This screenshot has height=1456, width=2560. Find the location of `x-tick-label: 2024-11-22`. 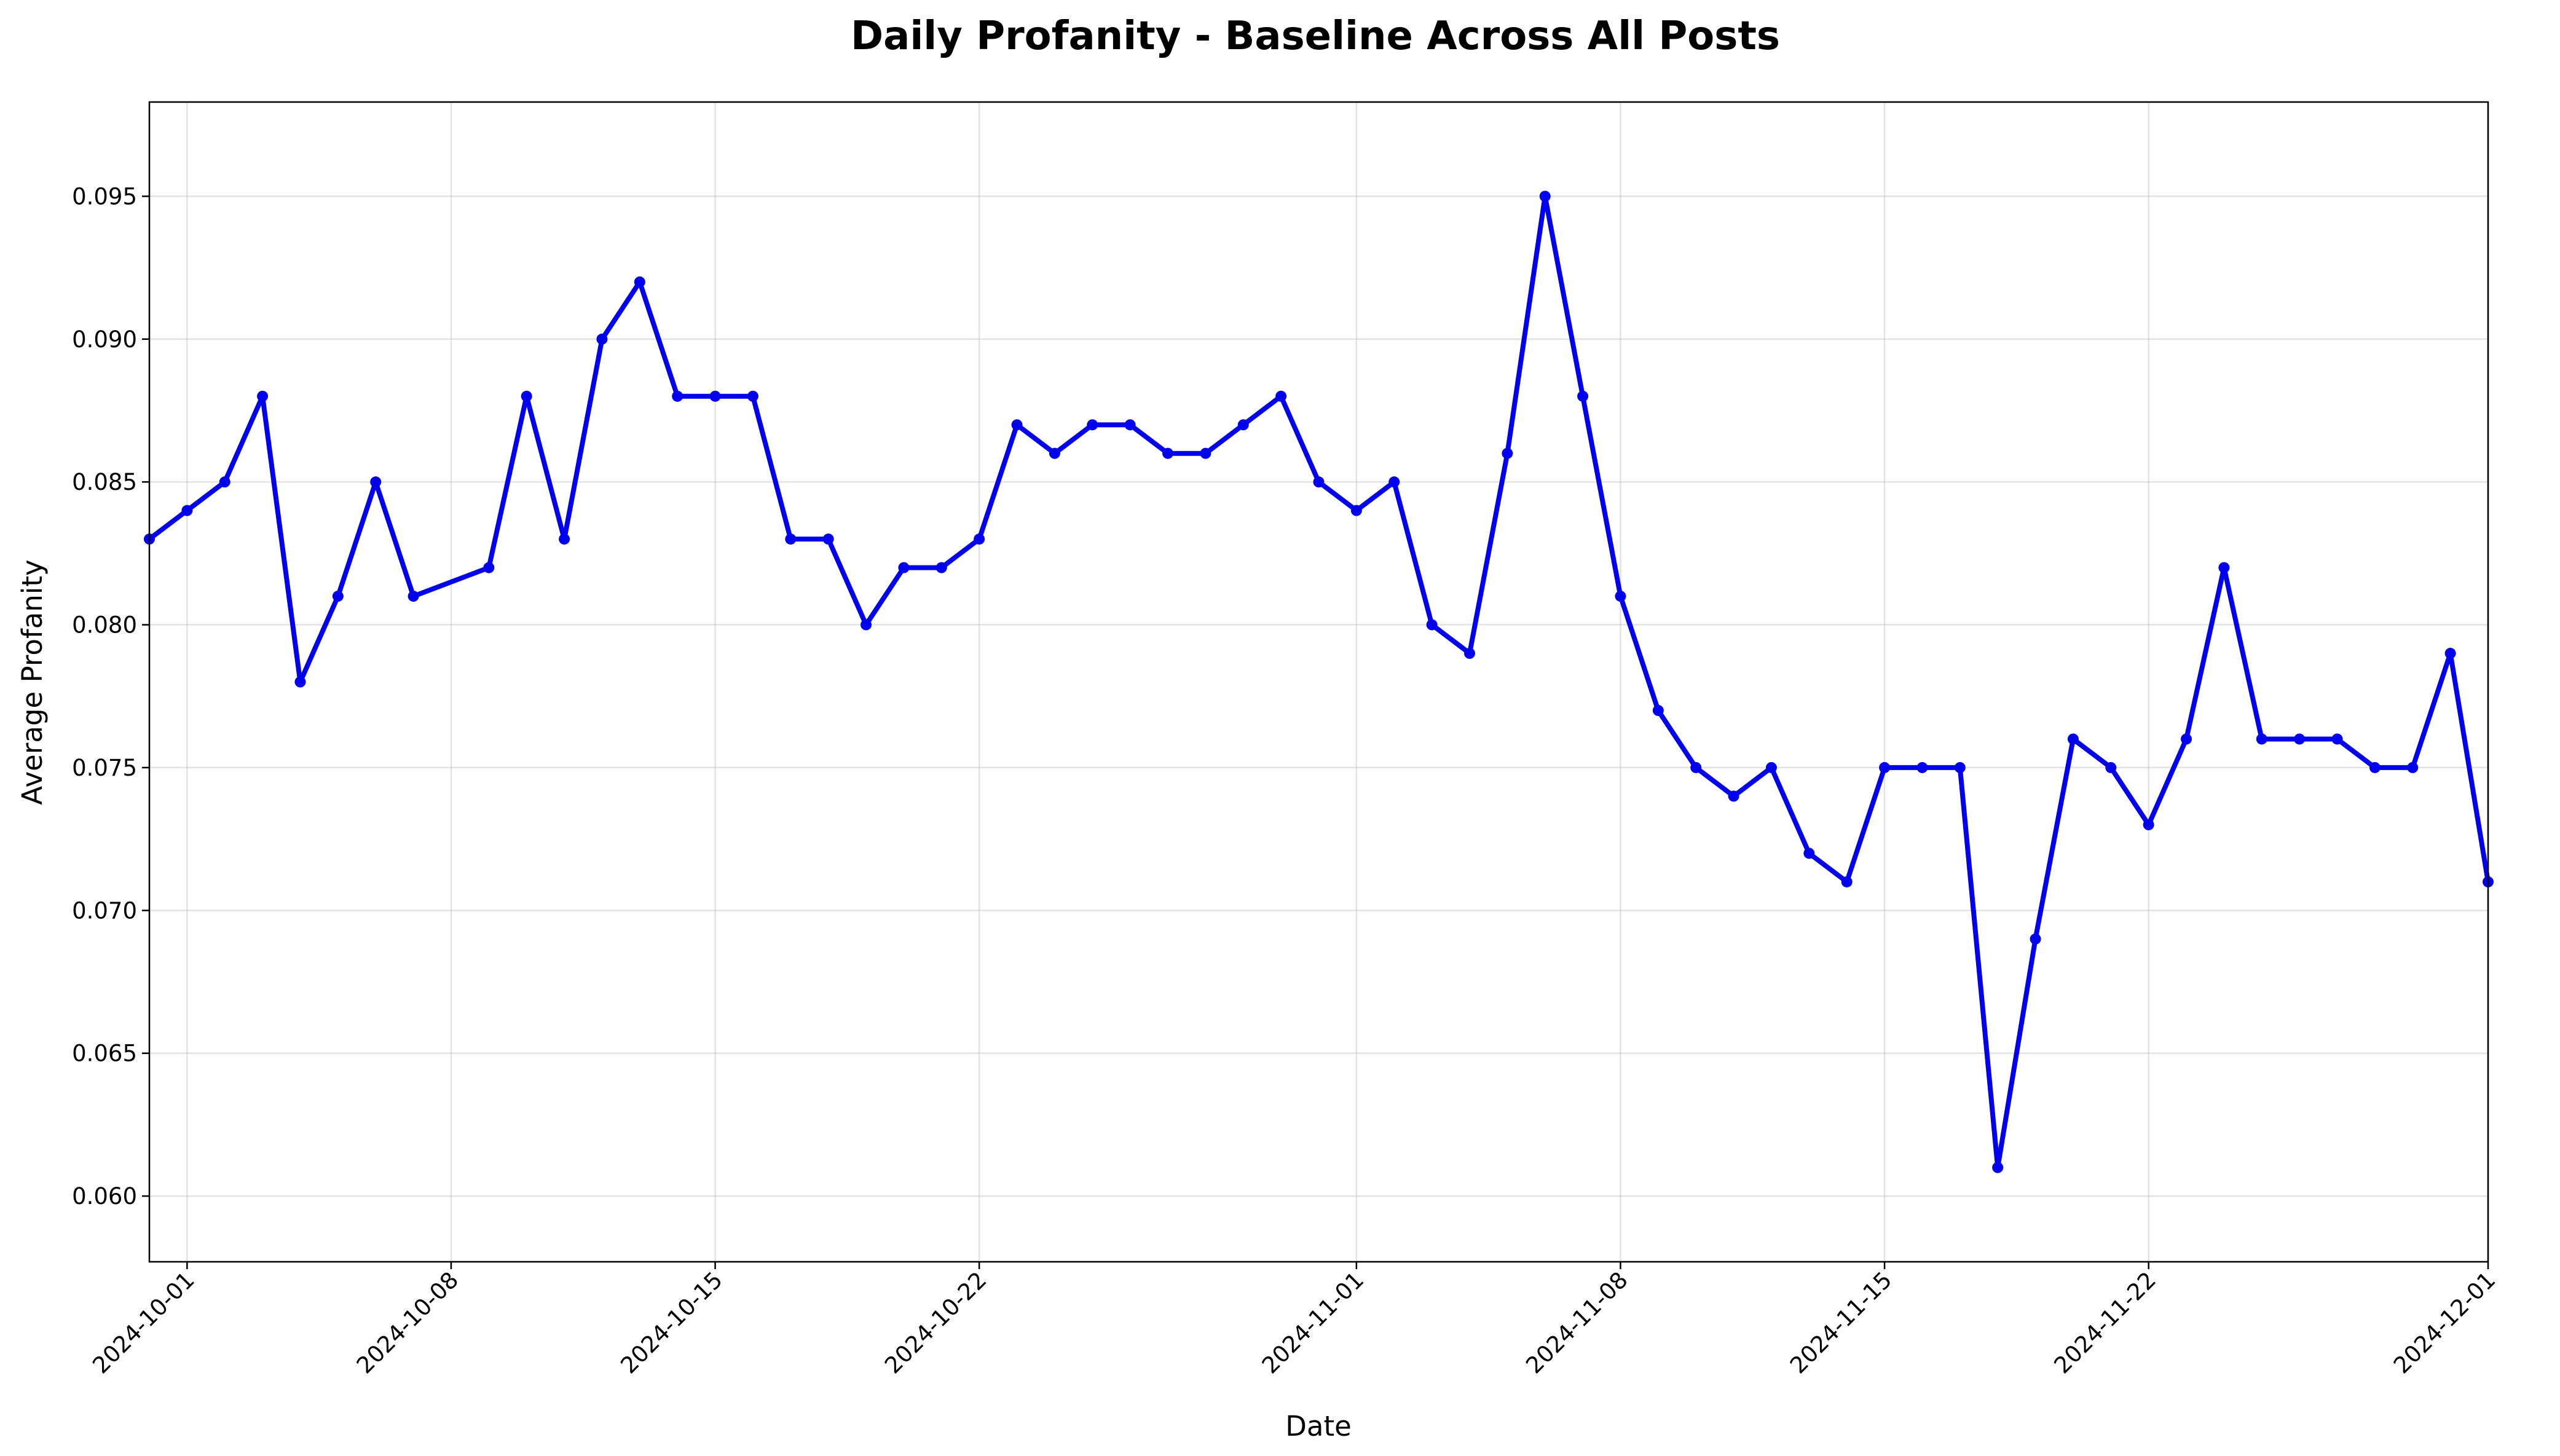

x-tick-label: 2024-11-22 is located at coordinates (2105, 1323).